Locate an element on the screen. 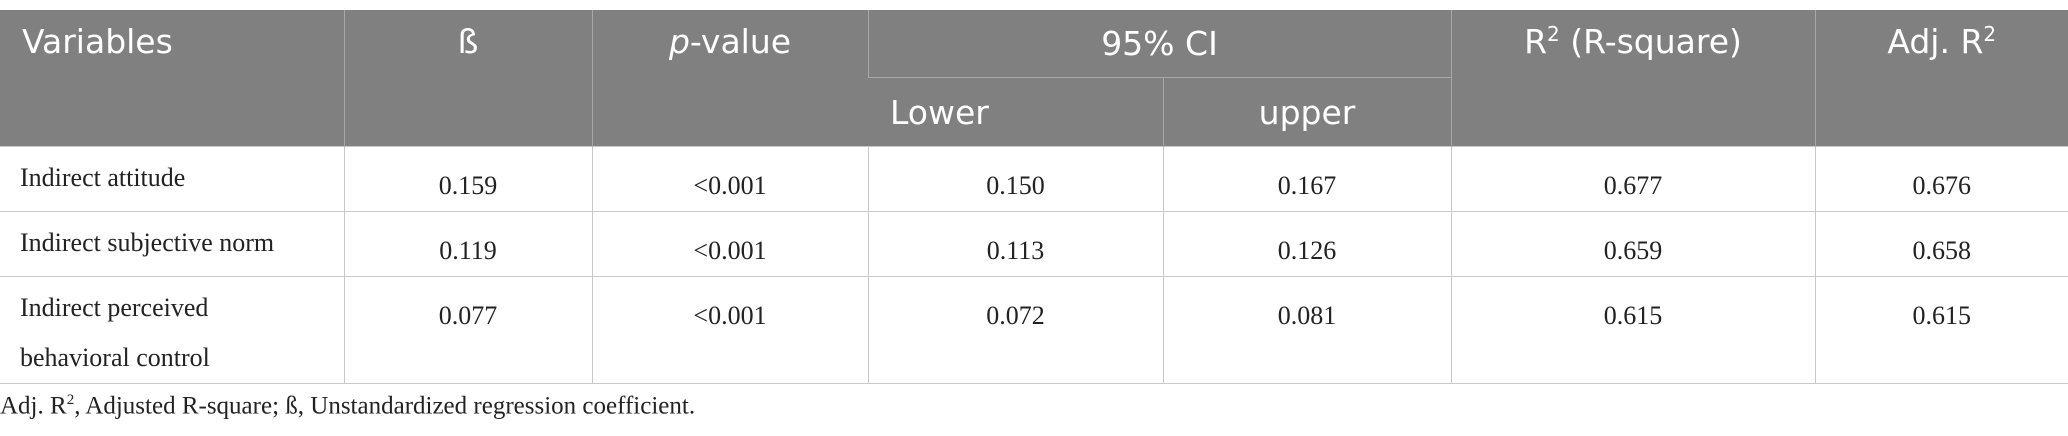 The height and width of the screenshot is (436, 2068). header-text: R is located at coordinates (1536, 41).